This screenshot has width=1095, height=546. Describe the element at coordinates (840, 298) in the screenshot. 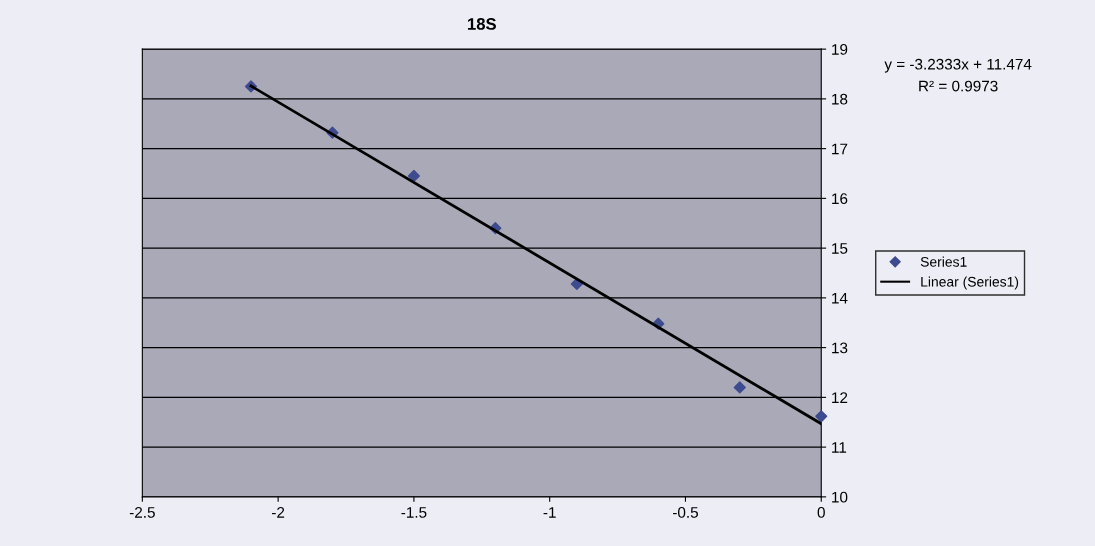

I see `y-tick-label: 14` at that location.